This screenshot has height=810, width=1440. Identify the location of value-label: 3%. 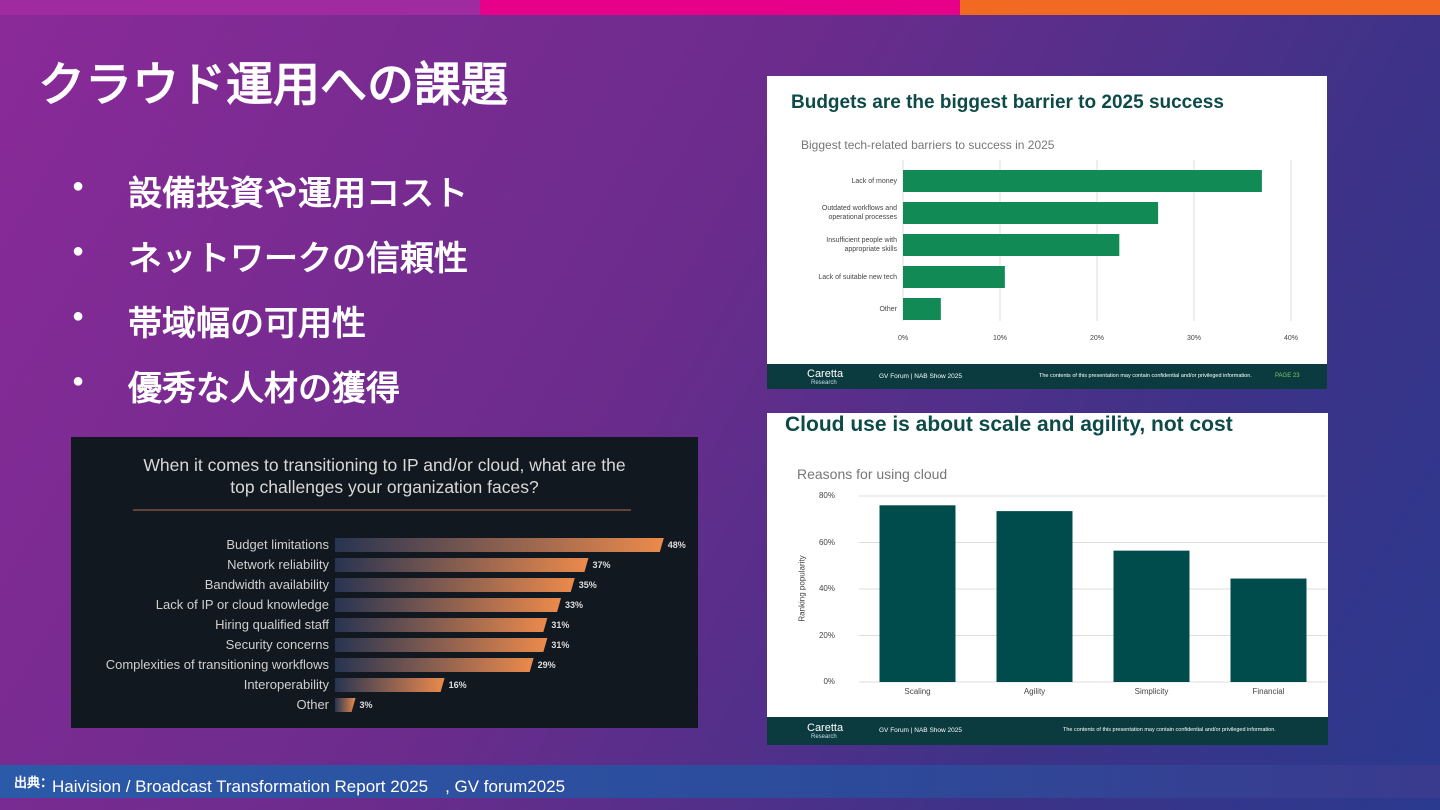
(366, 705).